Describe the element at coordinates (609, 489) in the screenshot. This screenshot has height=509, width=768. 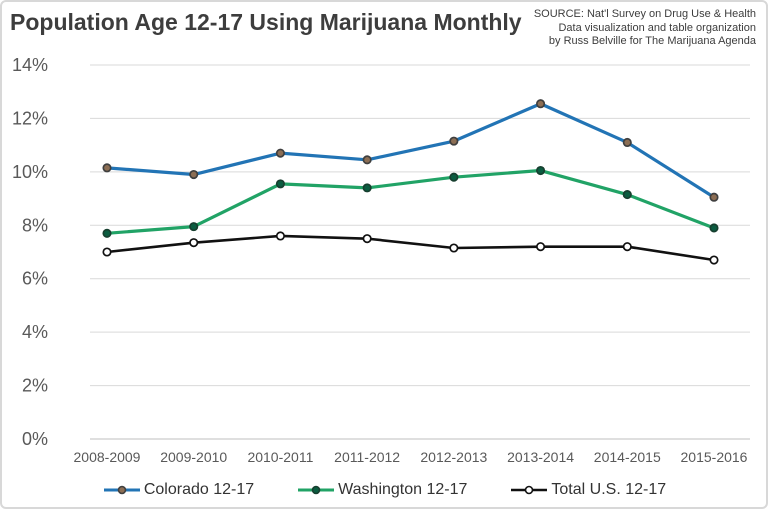
I see `legend-label: Total U.S. 12-17` at that location.